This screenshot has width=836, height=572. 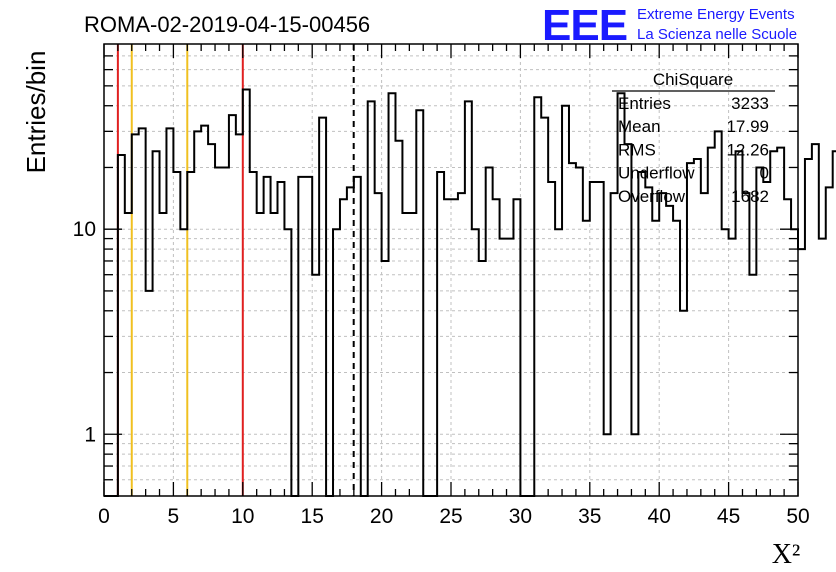 What do you see at coordinates (750, 103) in the screenshot?
I see `stats-row-value: 3233` at bounding box center [750, 103].